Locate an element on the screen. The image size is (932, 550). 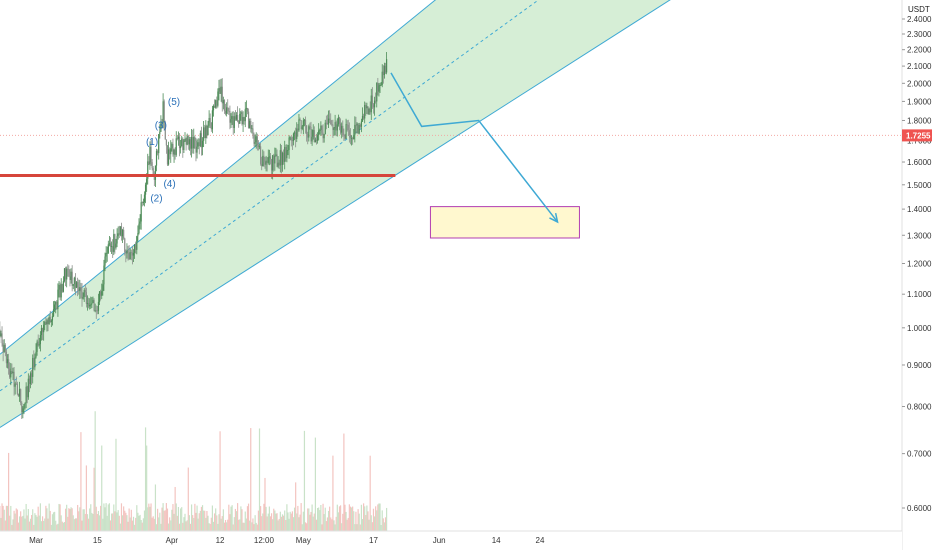
wave-label: (4) is located at coordinates (169, 184).